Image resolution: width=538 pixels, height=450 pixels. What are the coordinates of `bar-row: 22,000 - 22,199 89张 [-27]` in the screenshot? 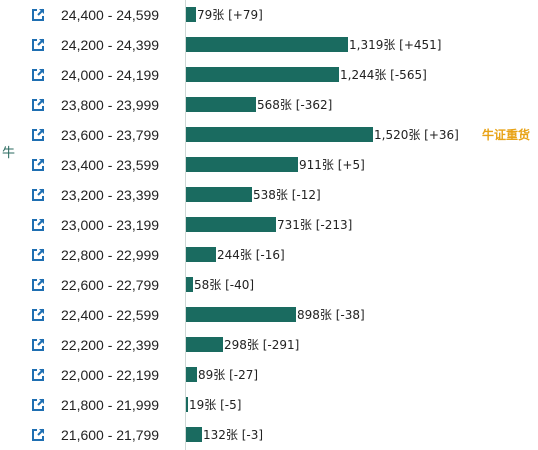 It's located at (269, 375).